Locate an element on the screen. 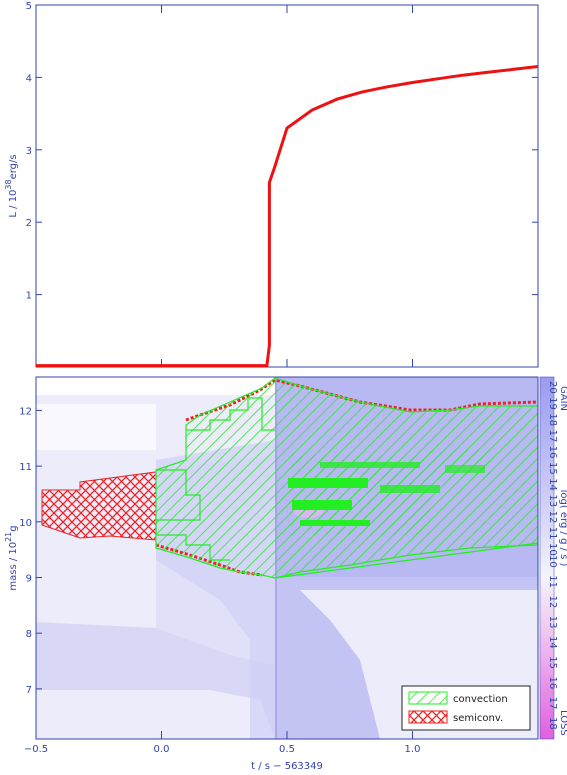  legend-convection-label: convection is located at coordinates (480, 699).